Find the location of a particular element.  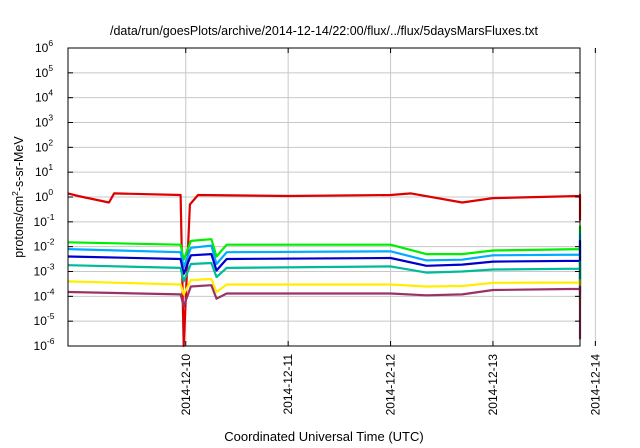

x-tick-label: 2014-12-14 is located at coordinates (595, 385).